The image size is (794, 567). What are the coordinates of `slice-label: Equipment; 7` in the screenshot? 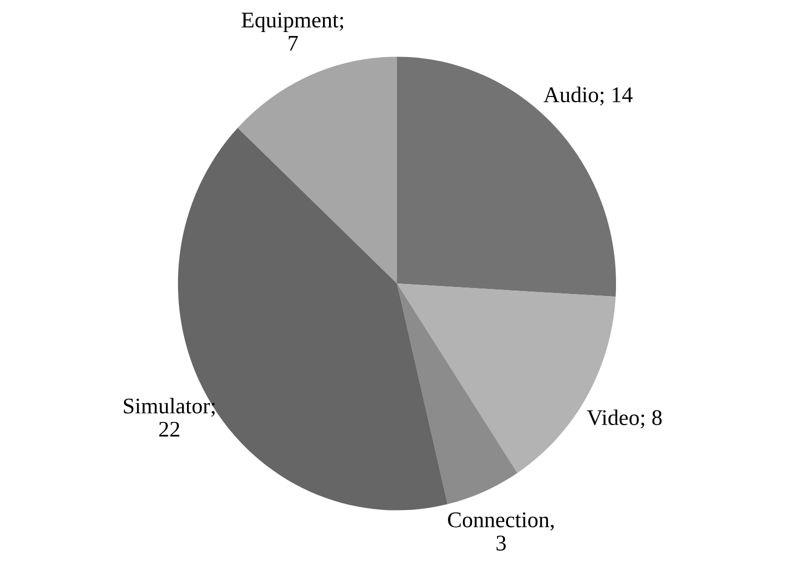 It's located at (293, 31).